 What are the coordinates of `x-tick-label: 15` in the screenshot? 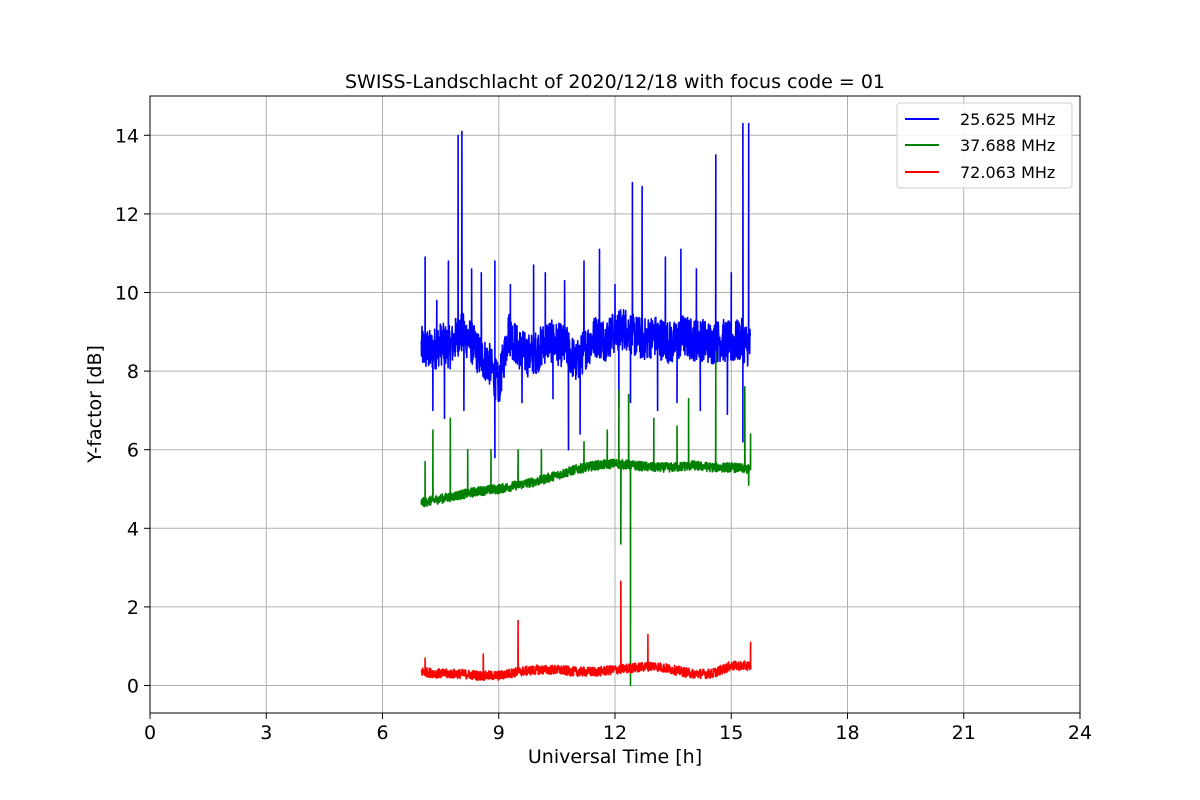 It's located at (731, 733).